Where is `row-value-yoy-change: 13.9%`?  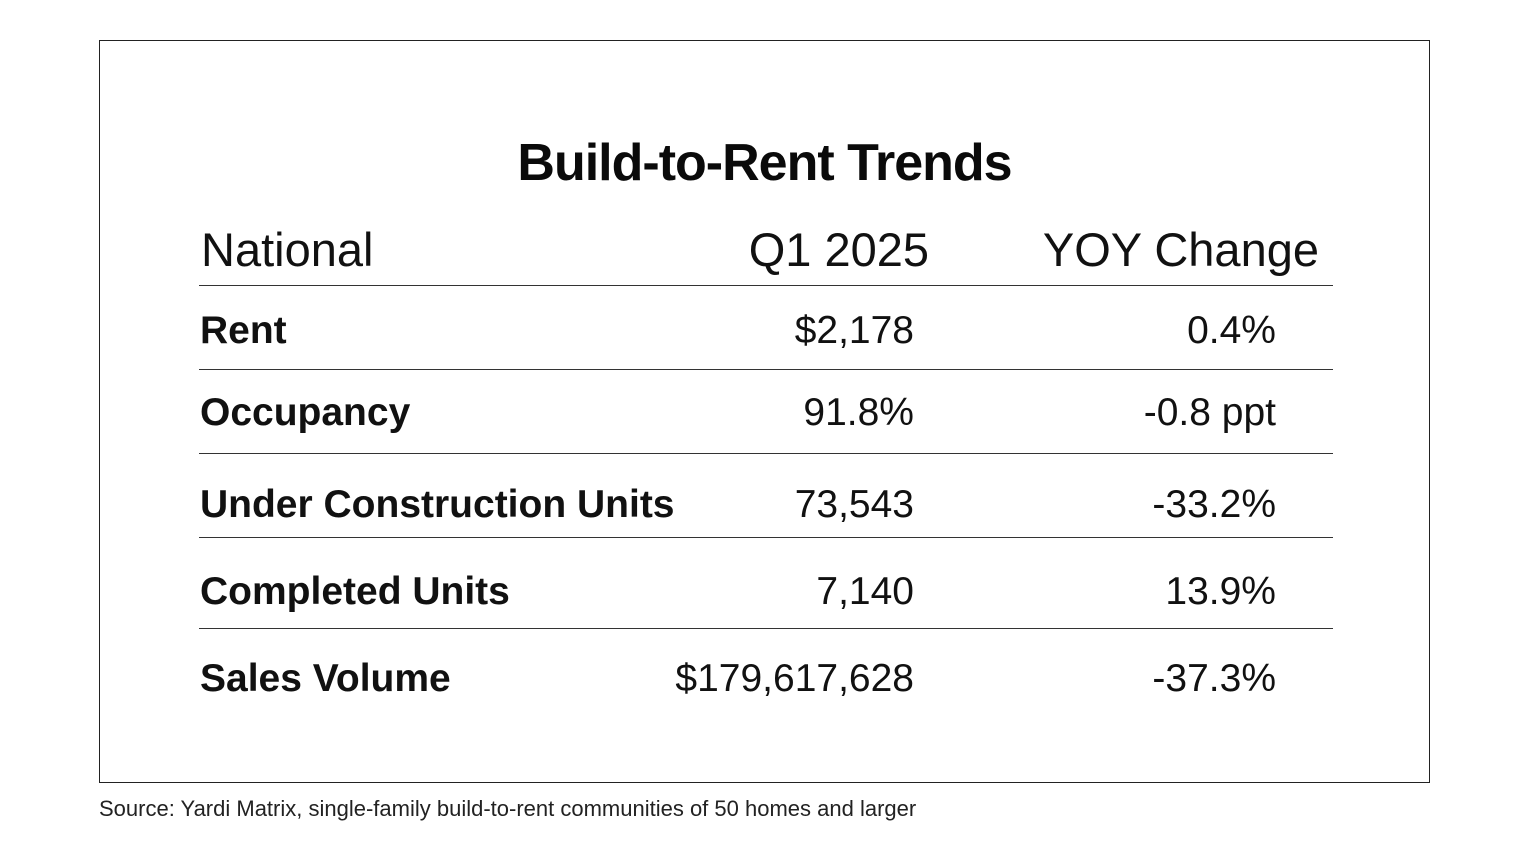 row-value-yoy-change: 13.9% is located at coordinates (1220, 591).